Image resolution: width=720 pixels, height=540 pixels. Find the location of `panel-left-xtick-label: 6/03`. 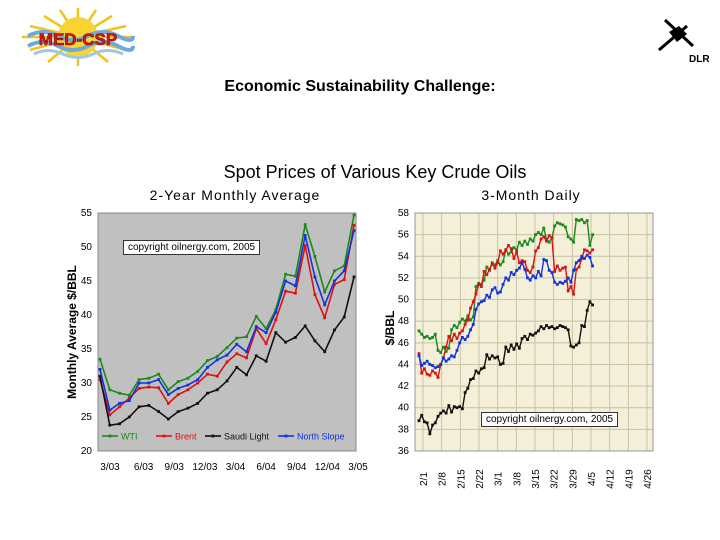

panel-left-xtick-label: 6/03 is located at coordinates (144, 467).